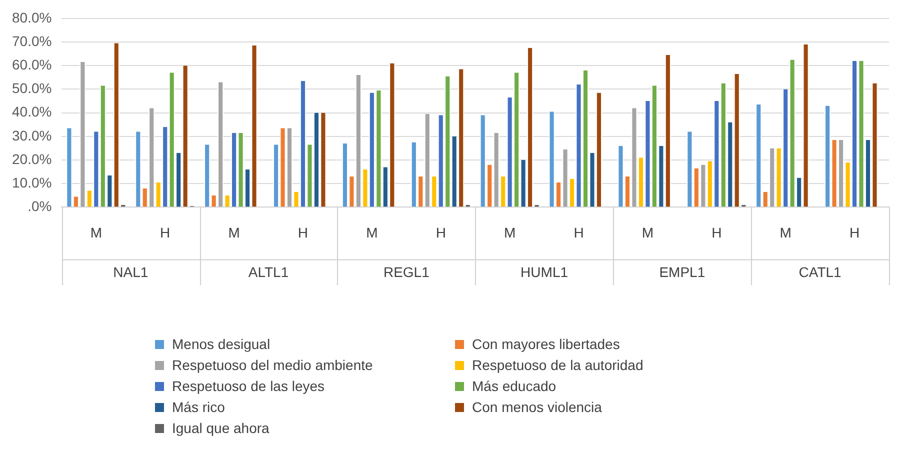 The width and height of the screenshot is (897, 459). Describe the element at coordinates (32, 112) in the screenshot. I see `y-tick-label: 40.0%` at that location.